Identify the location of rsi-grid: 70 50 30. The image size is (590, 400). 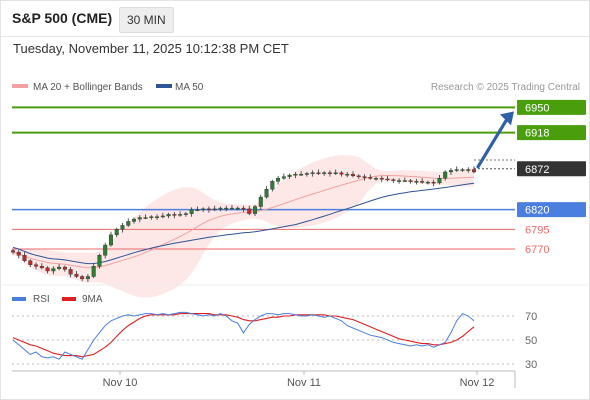
(274, 341).